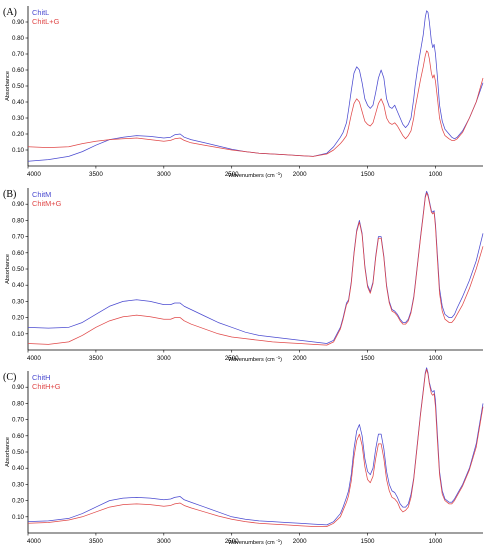 This screenshot has height=550, width=488. What do you see at coordinates (46, 21) in the screenshot?
I see `legend-entry-2: ChitL+G` at bounding box center [46, 21].